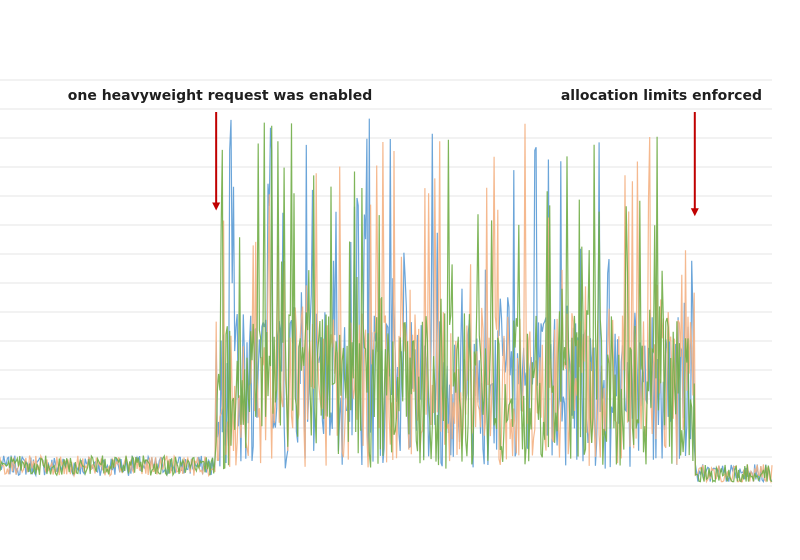  I want to click on annotation-allocation-limits-label: allocation limits enforced, so click(661, 96).